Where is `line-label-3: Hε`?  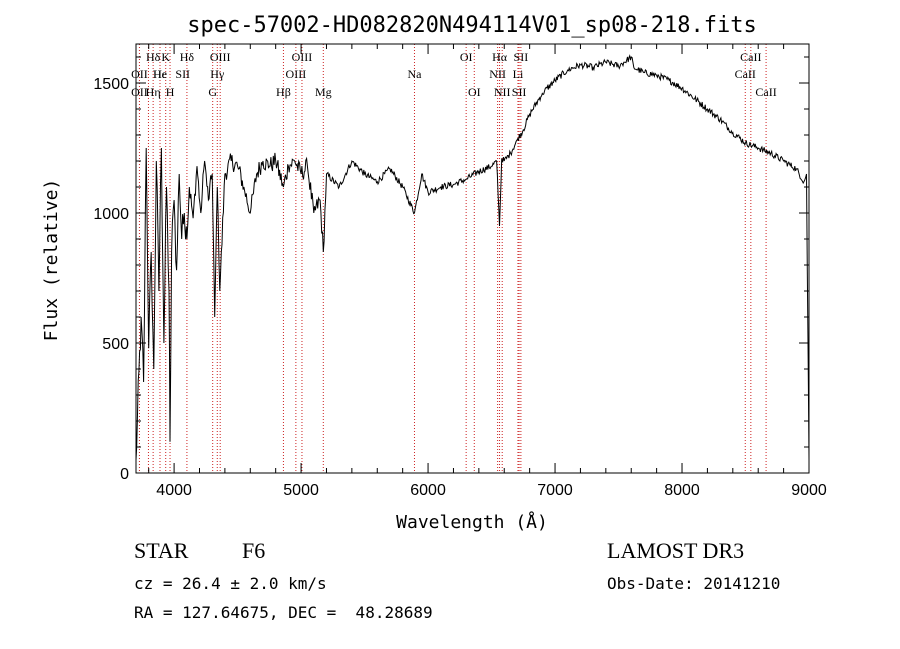 line-label-3: Hε is located at coordinates (160, 74).